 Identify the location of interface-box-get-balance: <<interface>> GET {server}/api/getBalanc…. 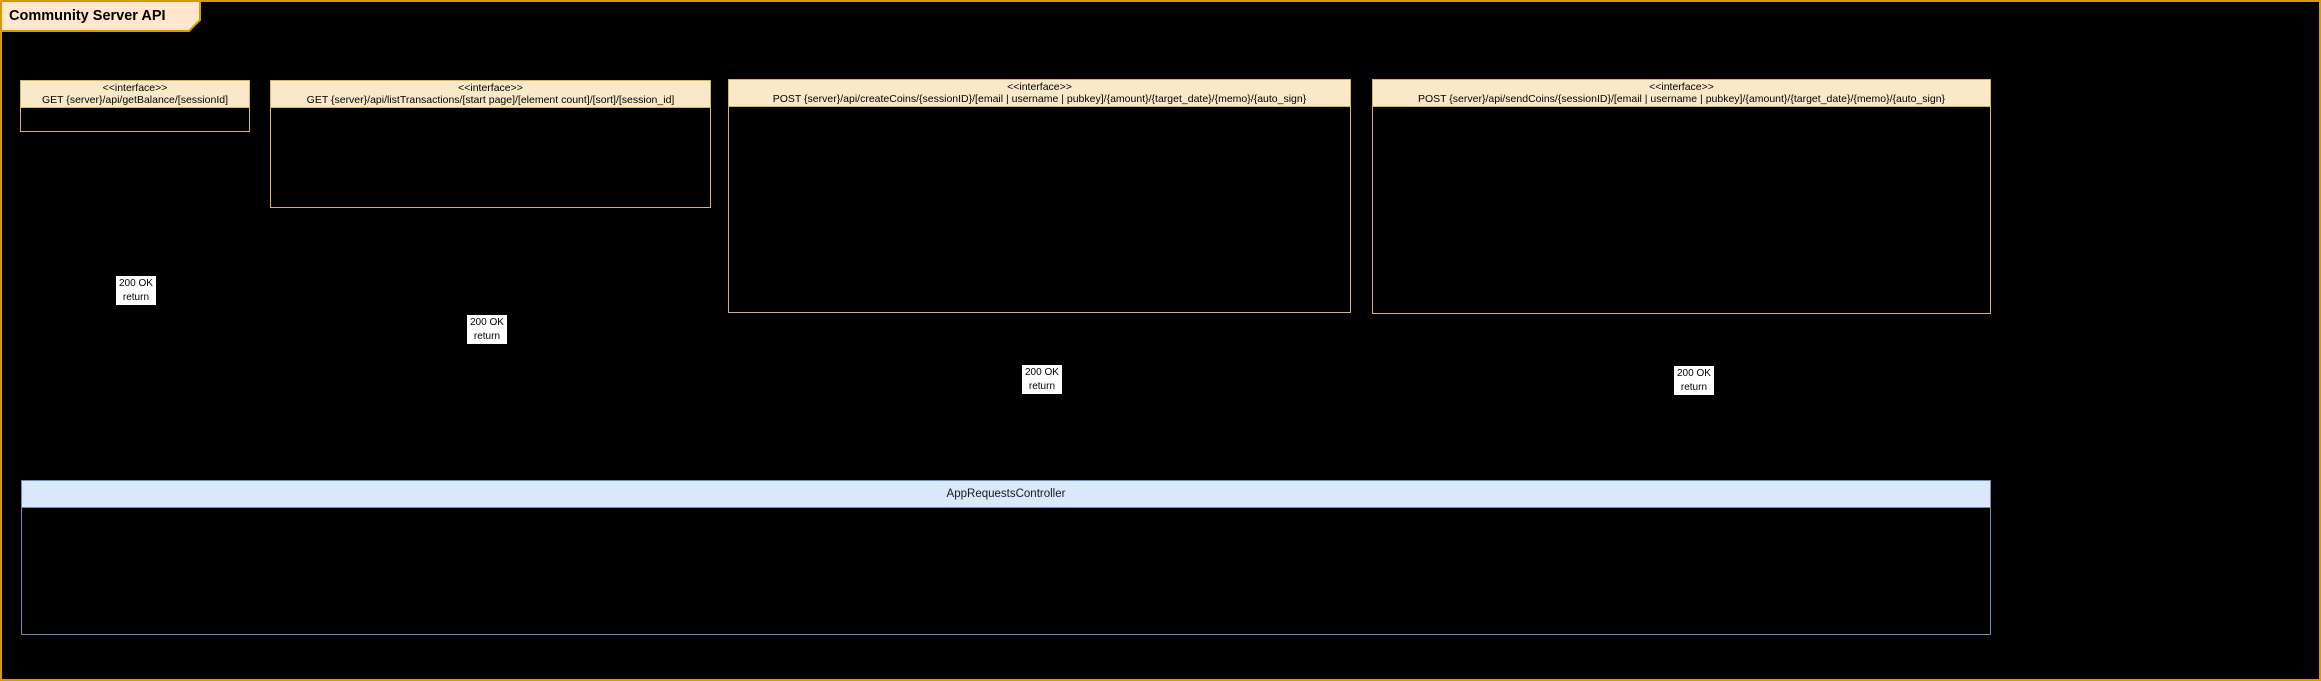
(135, 106).